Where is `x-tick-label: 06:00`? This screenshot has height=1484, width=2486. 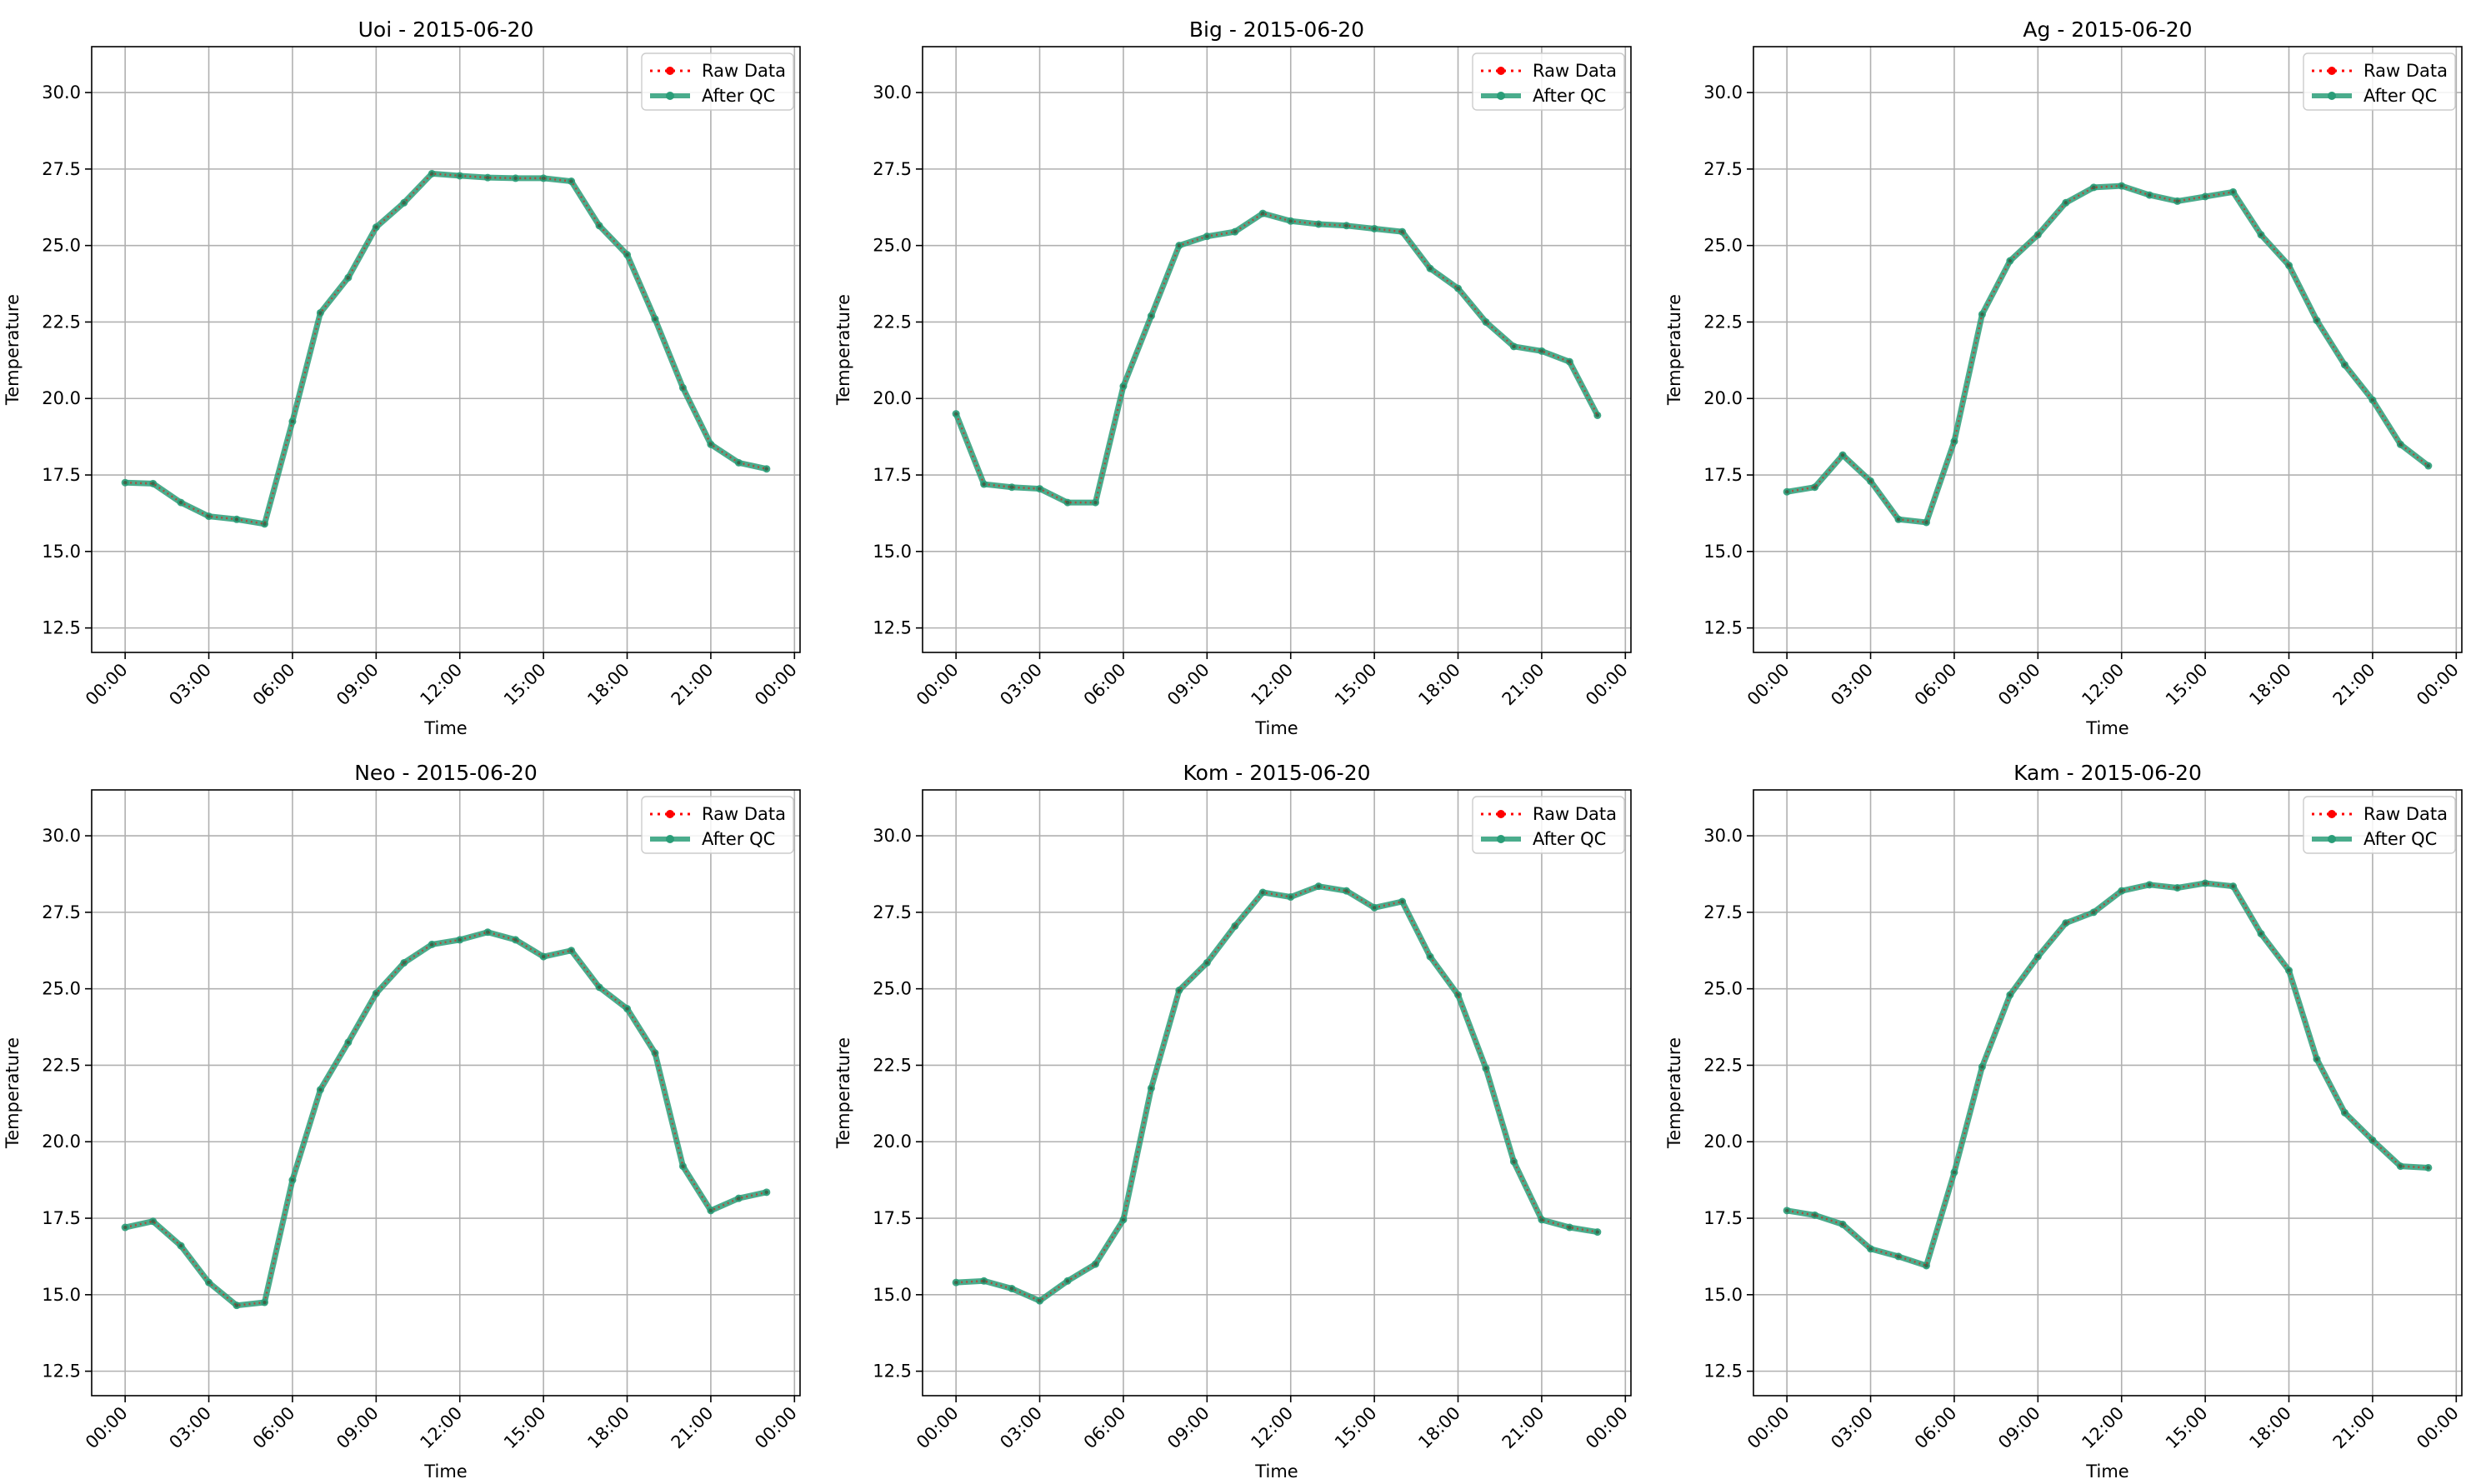
x-tick-label: 06:00 is located at coordinates (1936, 685).